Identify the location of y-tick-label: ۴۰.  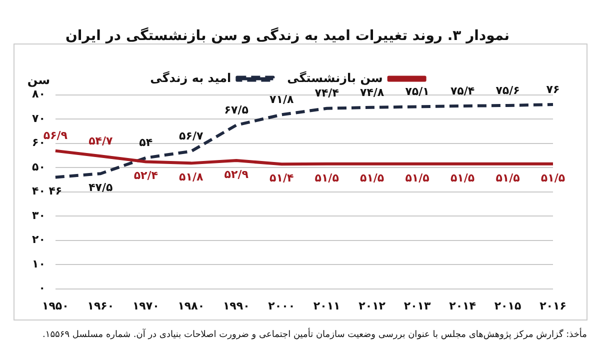
(39, 191).